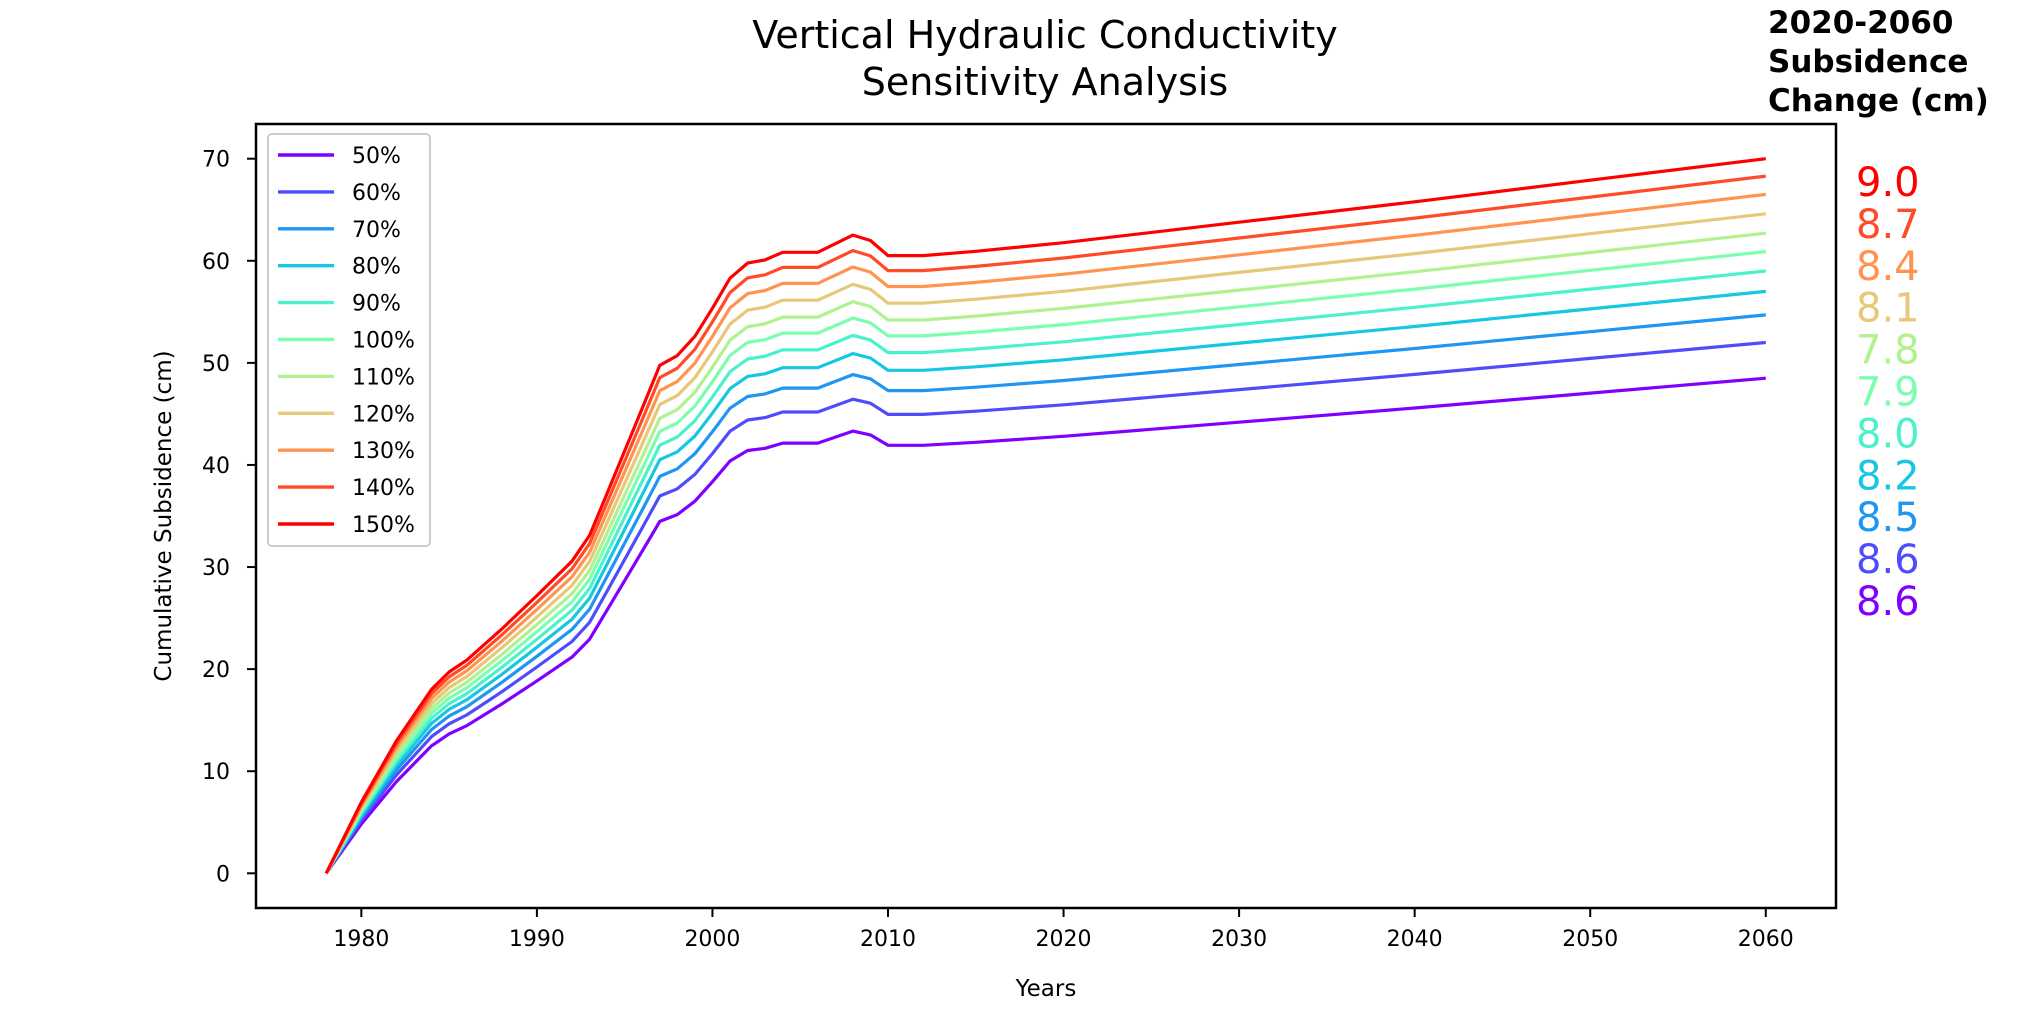 The width and height of the screenshot is (2025, 1014). I want to click on legend-label: 90%, so click(376, 304).